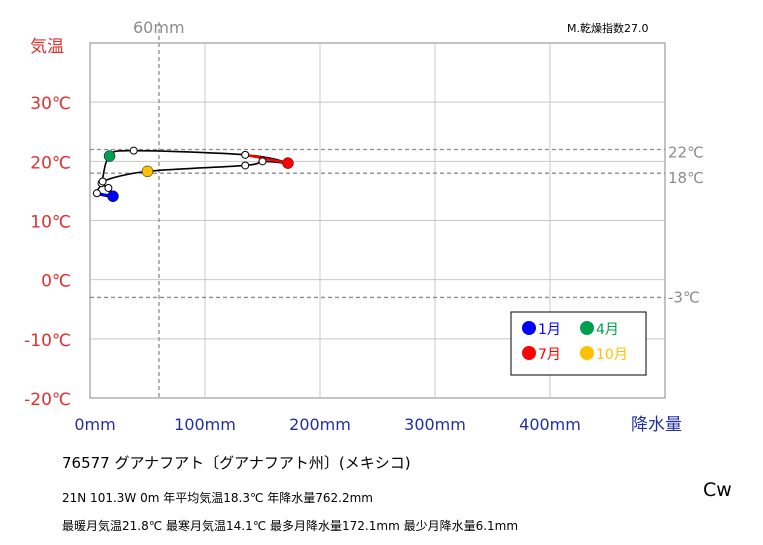  What do you see at coordinates (47, 252) in the screenshot?
I see `y-tick-labels: -20℃ -10℃ 0℃ 10℃ 20℃ 30℃` at bounding box center [47, 252].